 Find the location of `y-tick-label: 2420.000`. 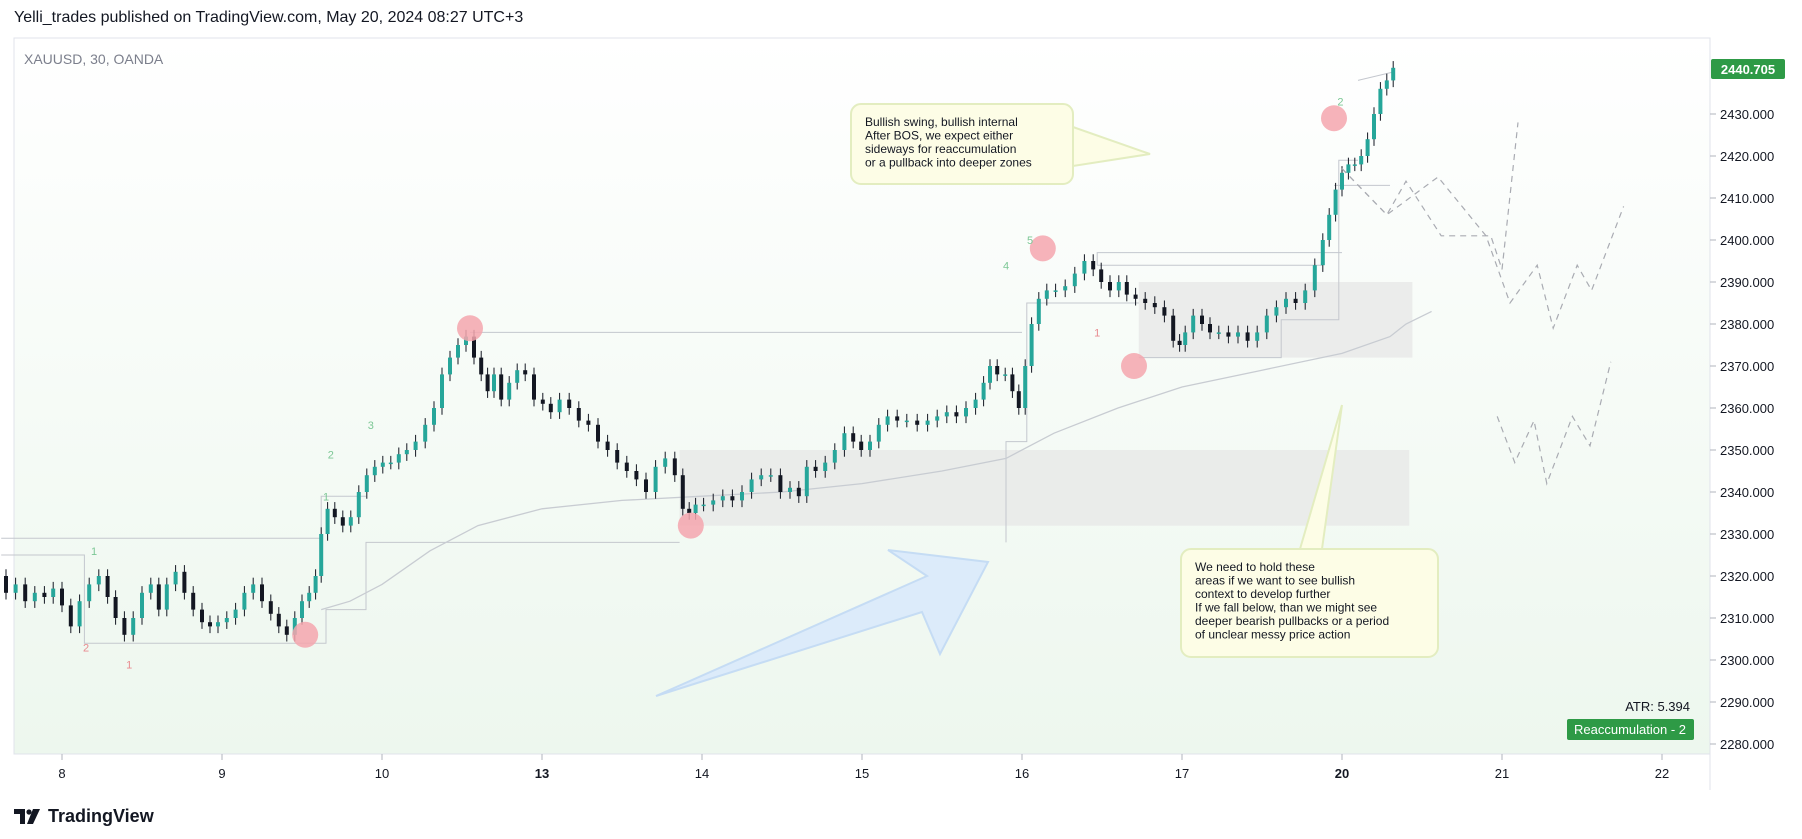

y-tick-label: 2420.000 is located at coordinates (1747, 156).